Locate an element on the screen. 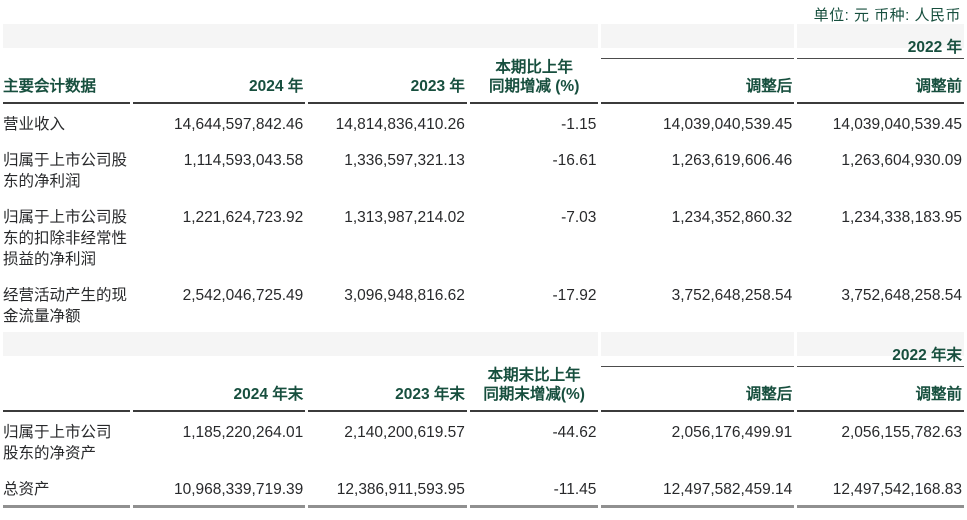  col-header-change: 本期末比上年 同期末增减(%) is located at coordinates (534, 389).